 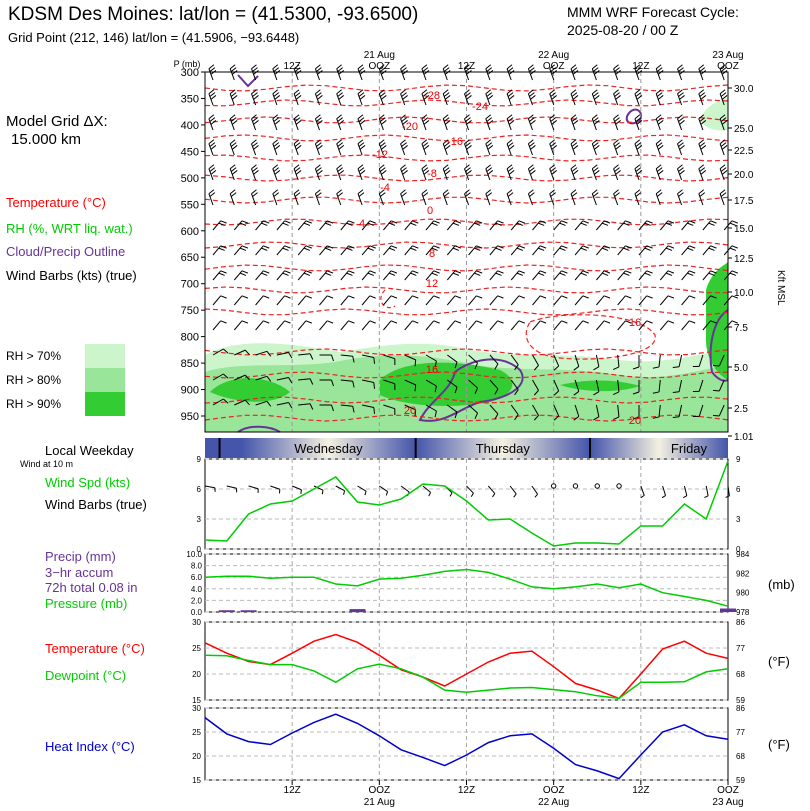 What do you see at coordinates (197, 577) in the screenshot?
I see `precip-y-tick: 6.0` at bounding box center [197, 577].